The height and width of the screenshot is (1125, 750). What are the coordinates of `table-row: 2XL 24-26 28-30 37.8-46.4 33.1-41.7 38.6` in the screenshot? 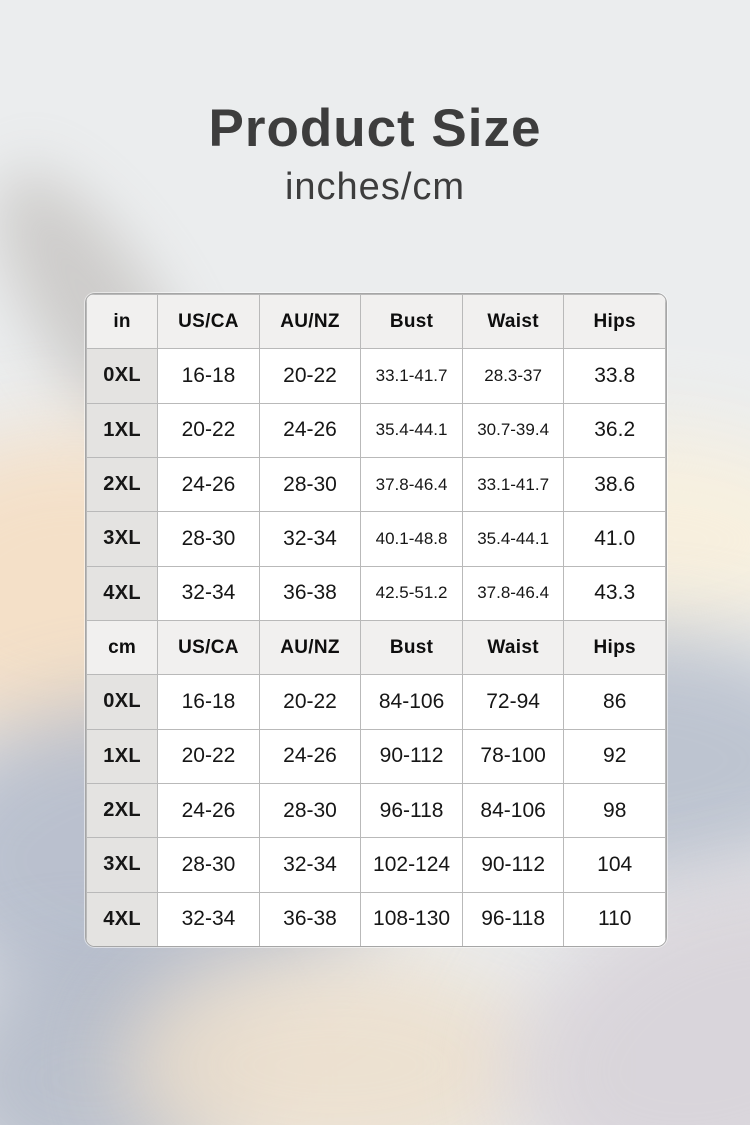 It's located at (376, 484).